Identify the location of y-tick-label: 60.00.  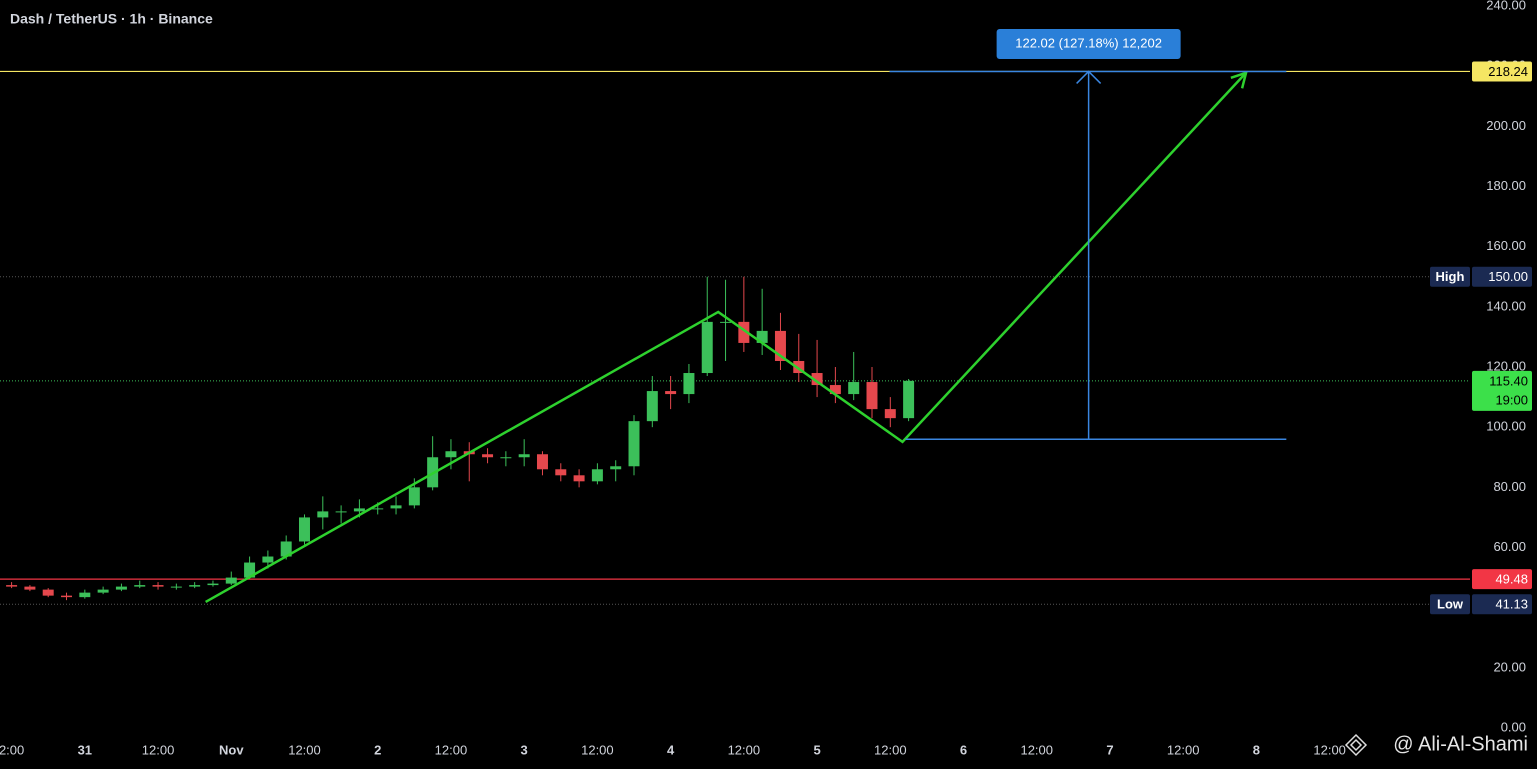
(1509, 546).